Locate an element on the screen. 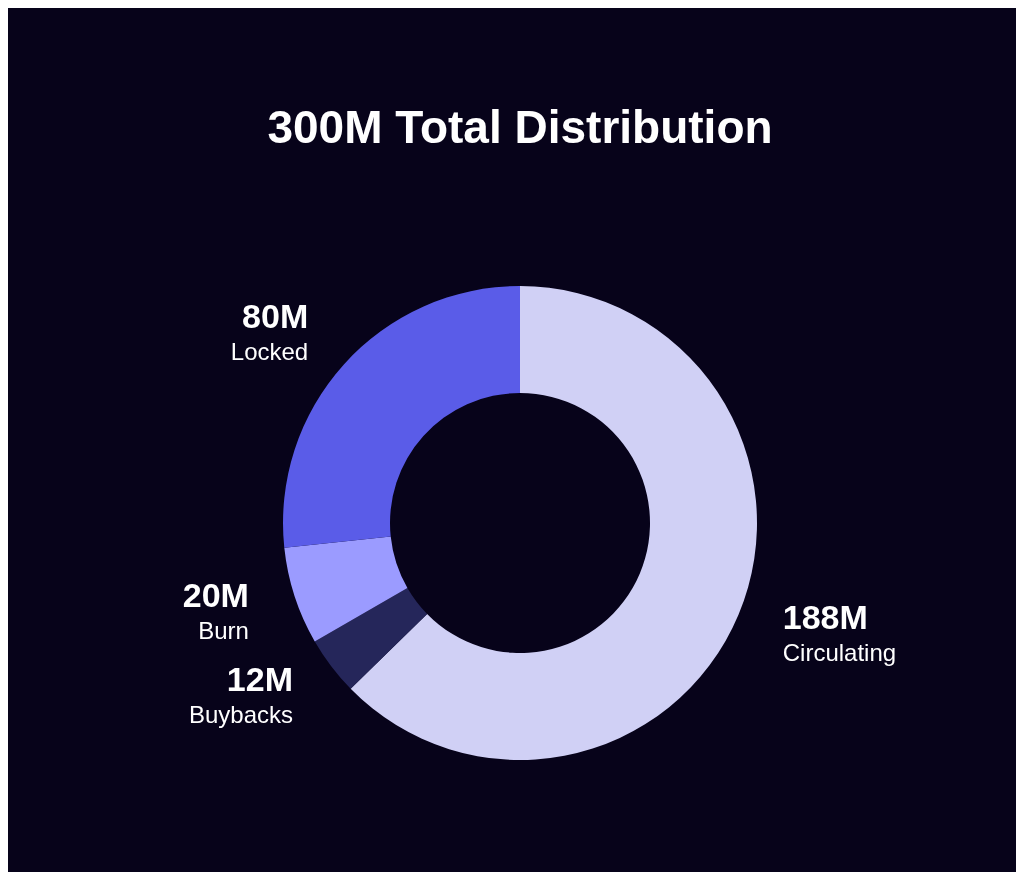 This screenshot has height=880, width=1024. data-label: 188M is located at coordinates (825, 617).